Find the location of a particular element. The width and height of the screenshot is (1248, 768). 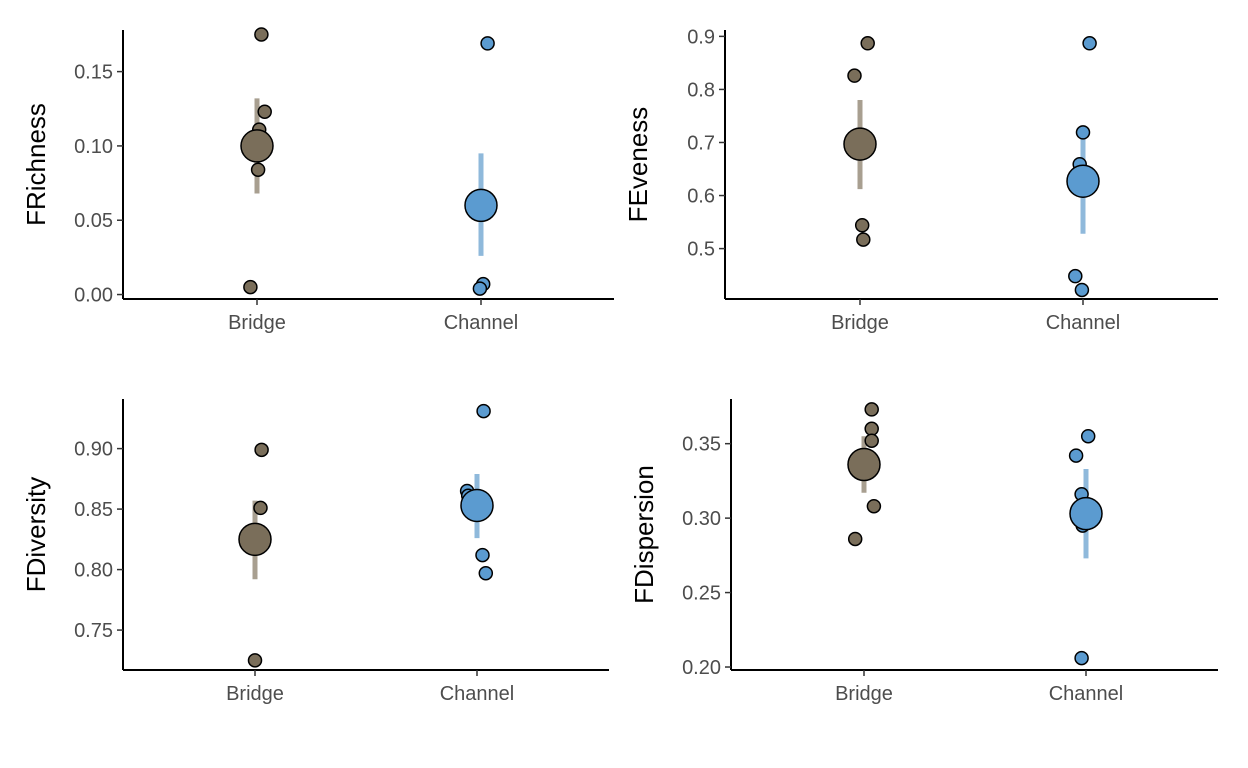

y-tick-label: 0.5 is located at coordinates (701, 250).